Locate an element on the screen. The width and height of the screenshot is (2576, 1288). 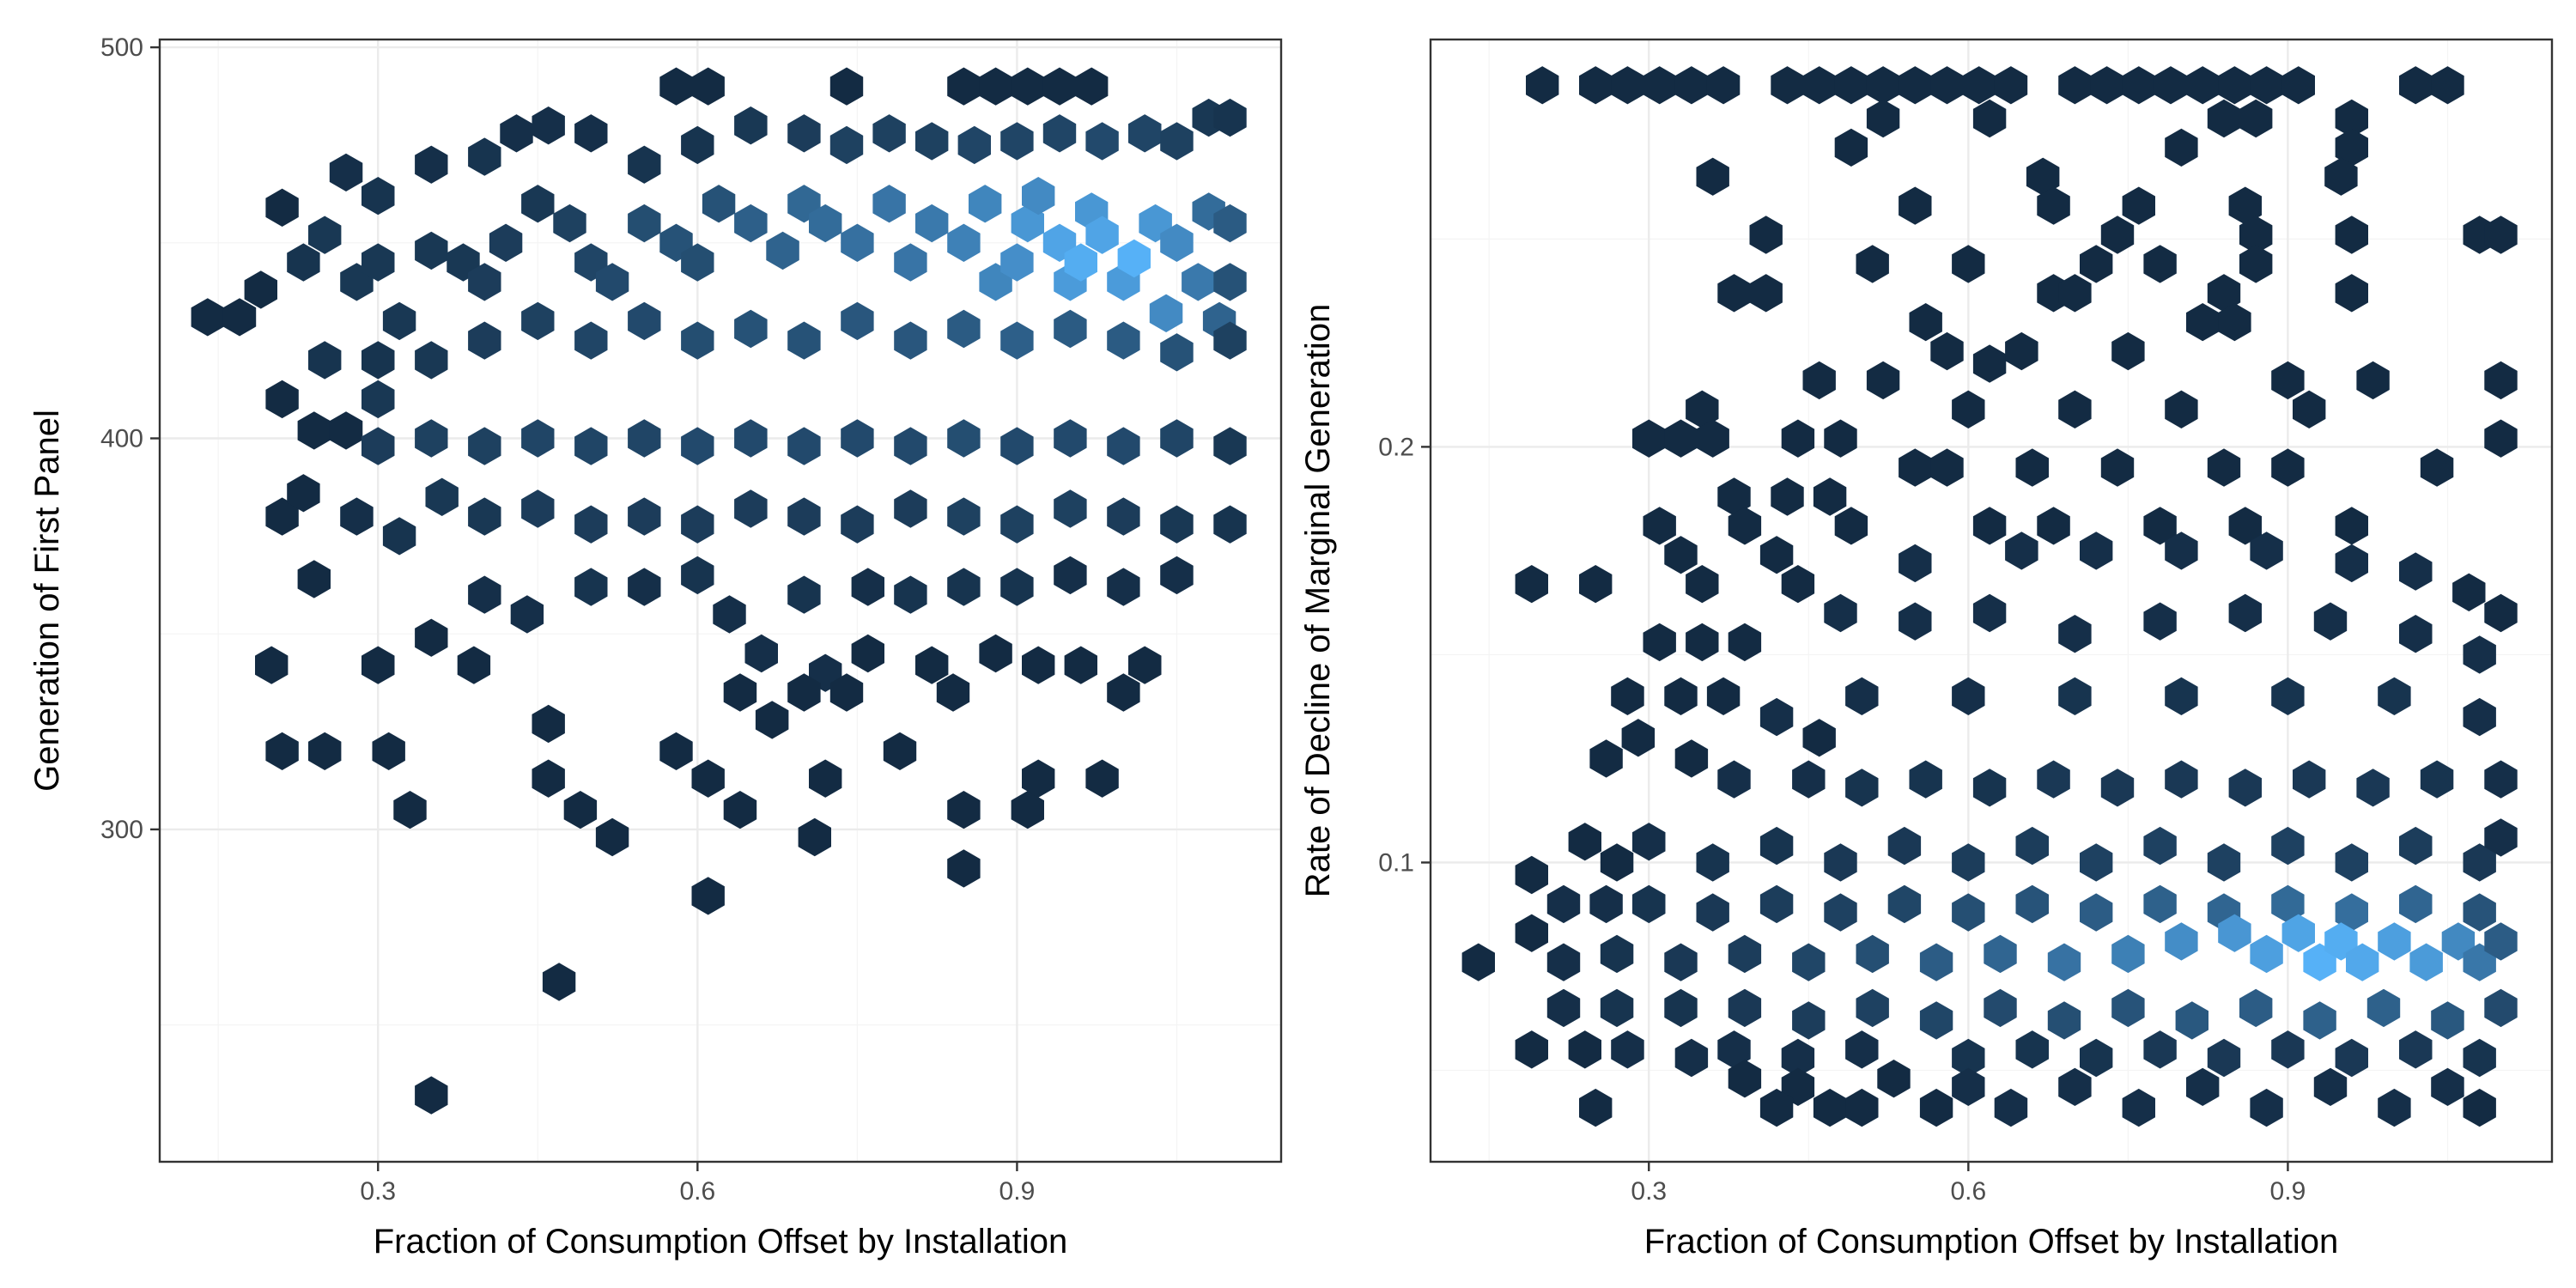
y-tick-label: 500 is located at coordinates (122, 48).